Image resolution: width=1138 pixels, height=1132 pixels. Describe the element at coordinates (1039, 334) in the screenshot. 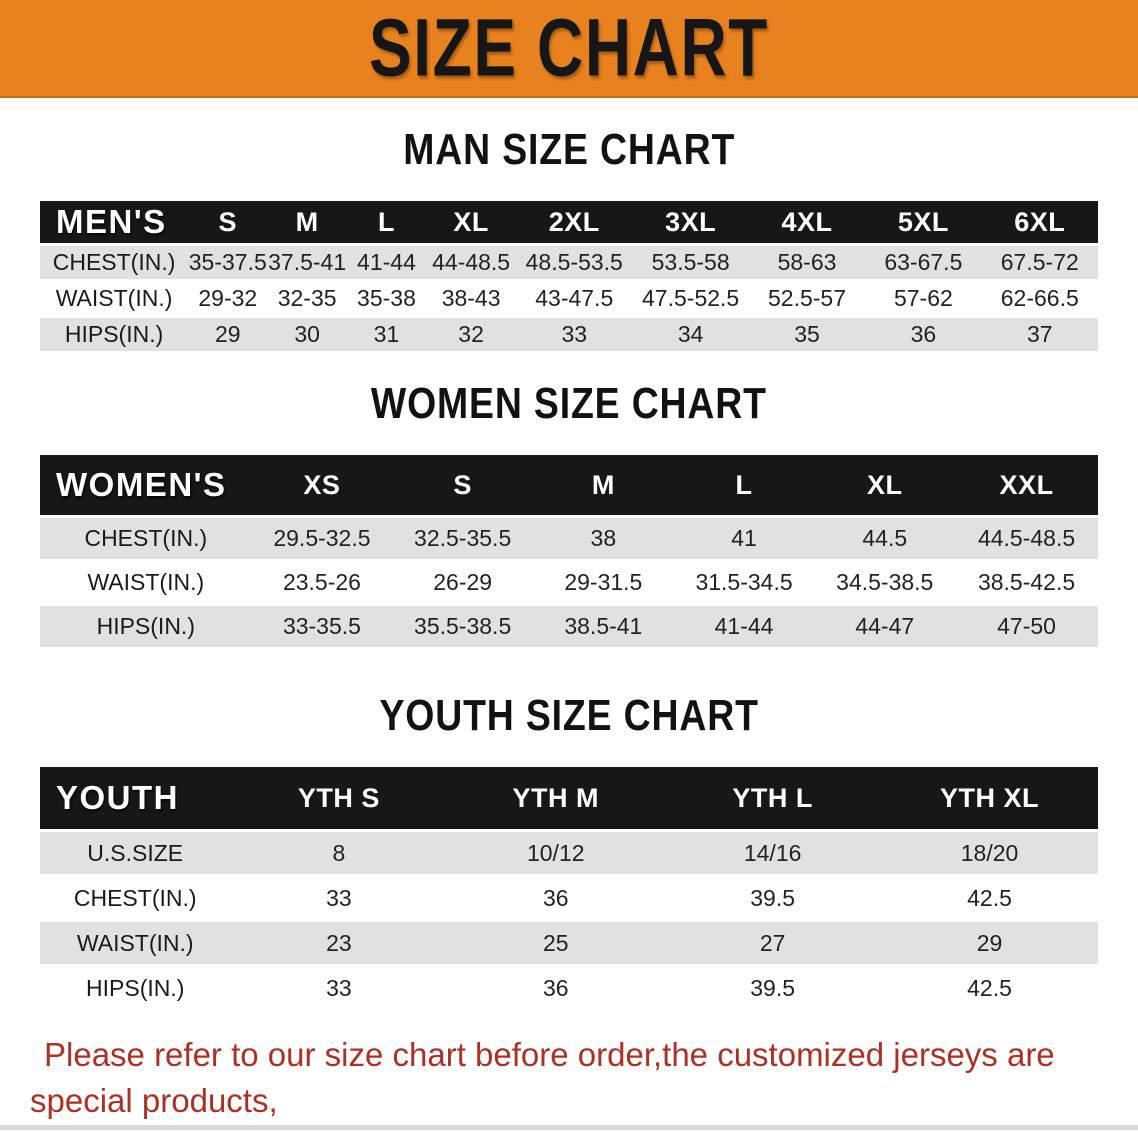

I see `size-value-cell: 37` at that location.